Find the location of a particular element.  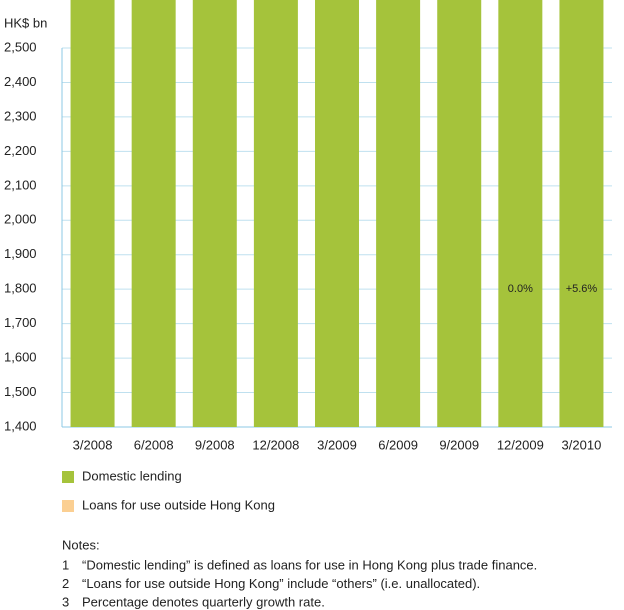

growth-label: +5.6% is located at coordinates (582, 289).